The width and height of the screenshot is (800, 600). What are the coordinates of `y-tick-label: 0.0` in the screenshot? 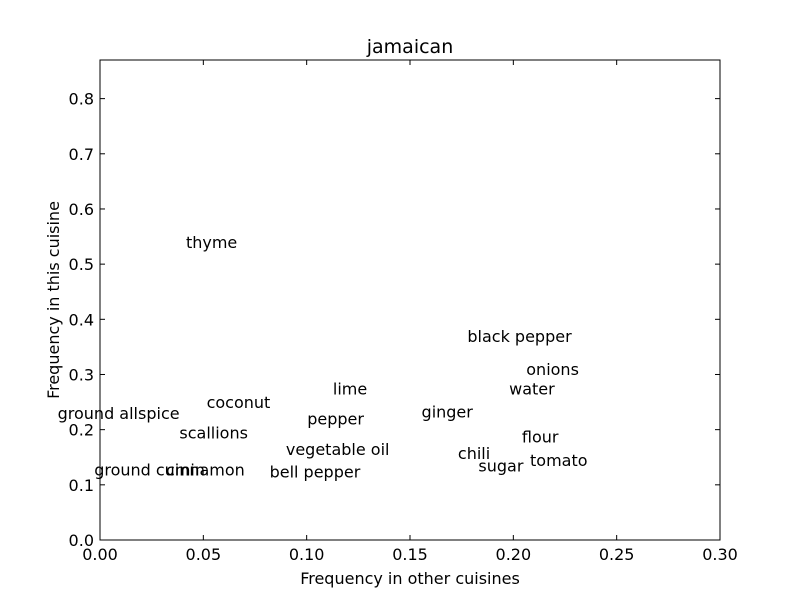 It's located at (81, 540).